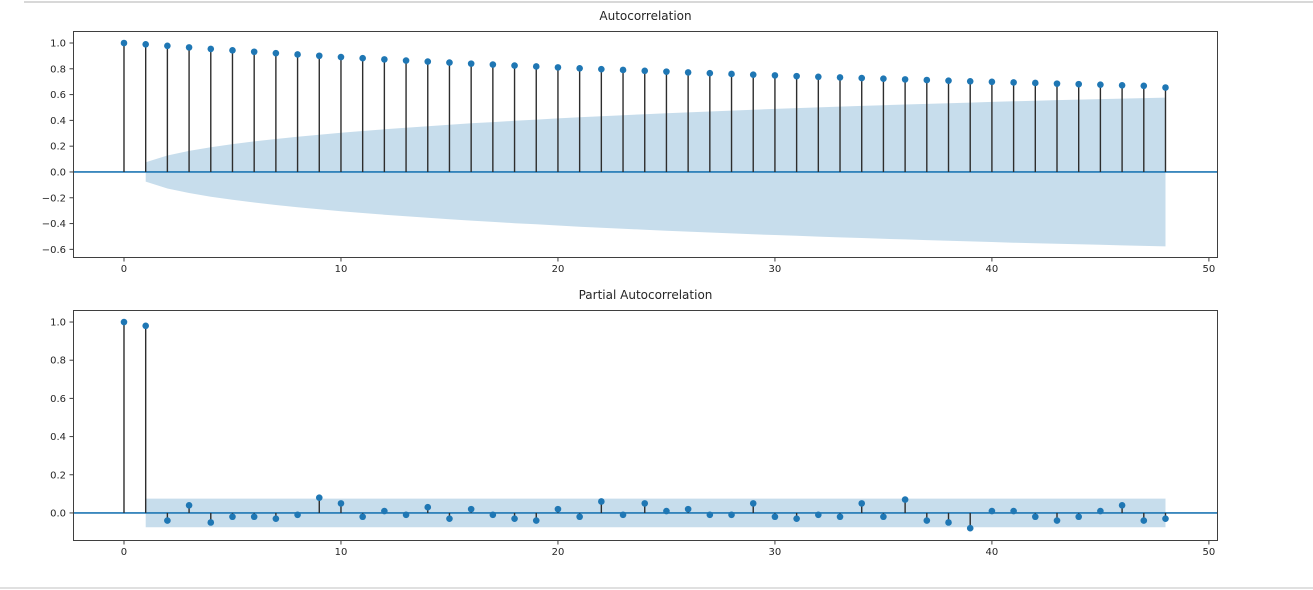 Image resolution: width=1313 pixels, height=590 pixels. I want to click on pacf-y-tick-label: 0.8, so click(58, 361).